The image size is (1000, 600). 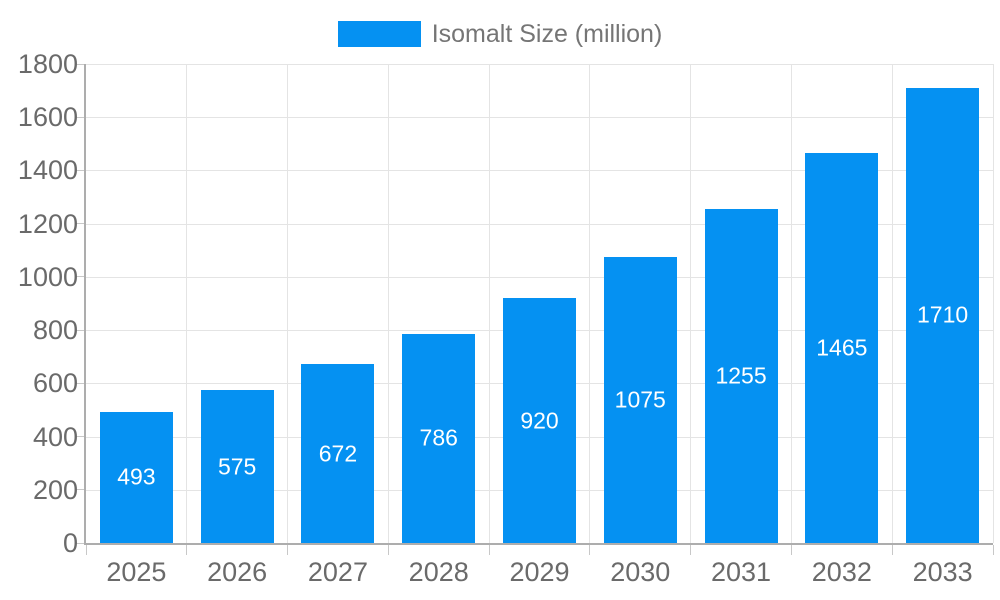 I want to click on bar: 1075, so click(x=640, y=399).